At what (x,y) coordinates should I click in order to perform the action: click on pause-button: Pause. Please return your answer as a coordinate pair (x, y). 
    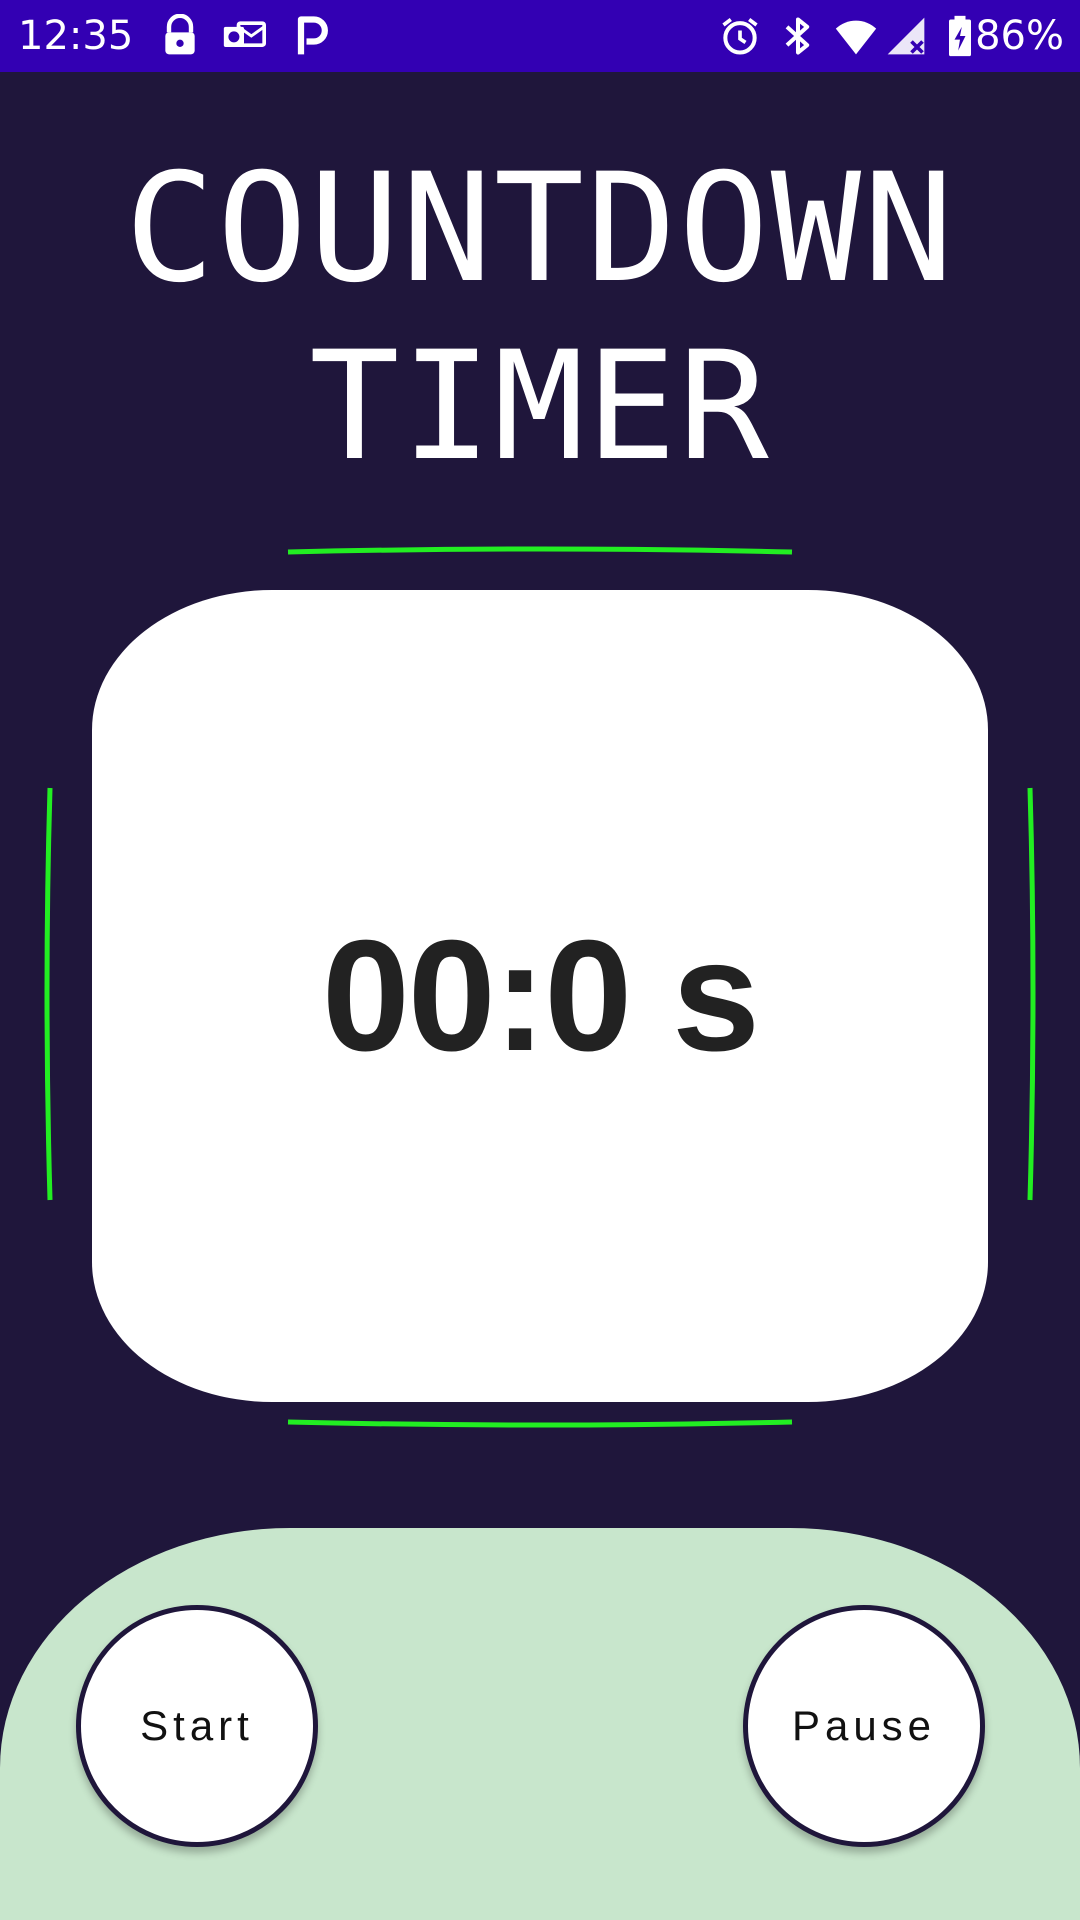
    Looking at the image, I should click on (864, 1726).